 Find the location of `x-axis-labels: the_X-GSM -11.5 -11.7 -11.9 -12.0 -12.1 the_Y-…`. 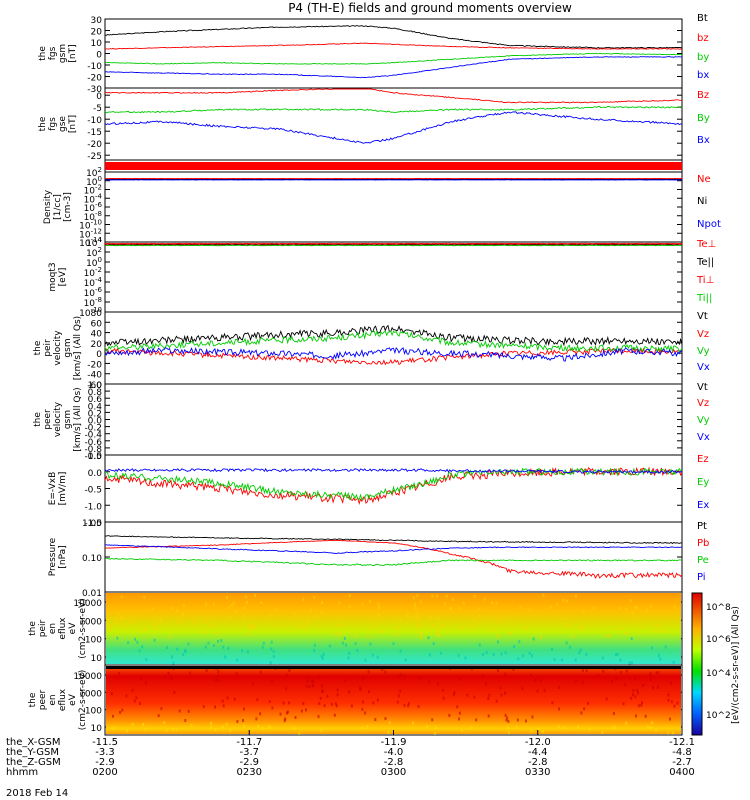

x-axis-labels: the_X-GSM -11.5 -11.7 -11.9 -12.0 -12.1 the_Y-… is located at coordinates (350, 754).